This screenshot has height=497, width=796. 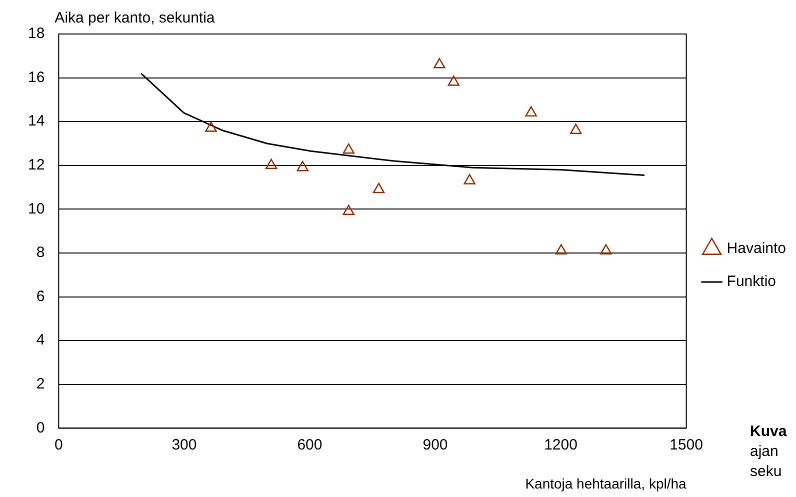 What do you see at coordinates (751, 281) in the screenshot?
I see `legend-label: Funktio` at bounding box center [751, 281].